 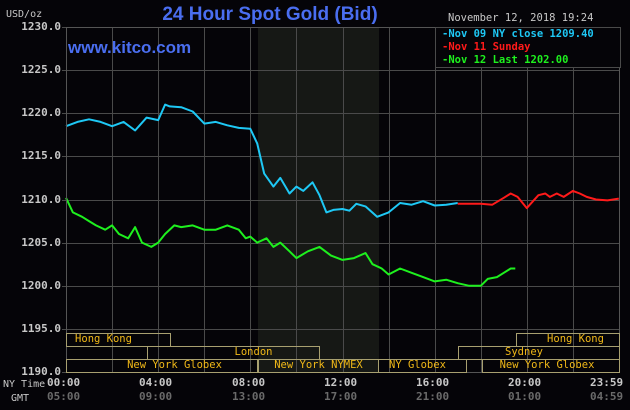 I want to click on y-tick: 1190.0, so click(x=41, y=371).